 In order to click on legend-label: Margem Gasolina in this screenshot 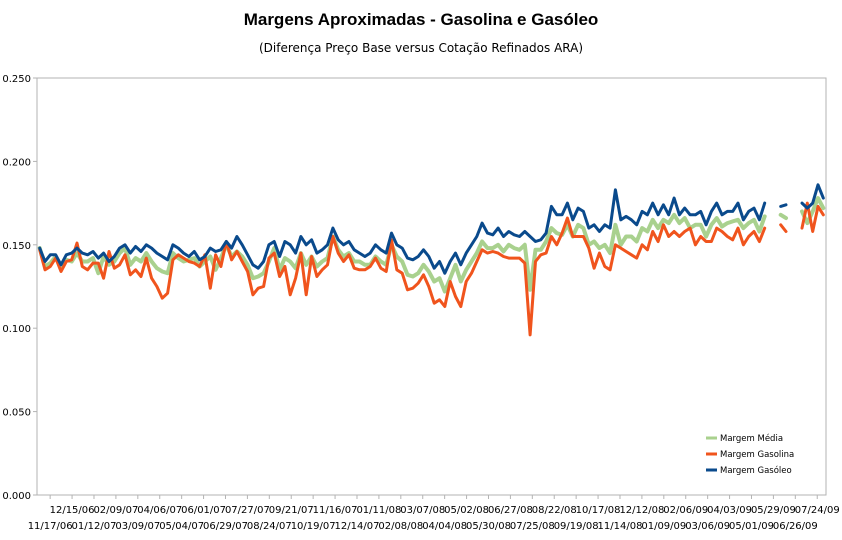, I will do `click(757, 455)`.